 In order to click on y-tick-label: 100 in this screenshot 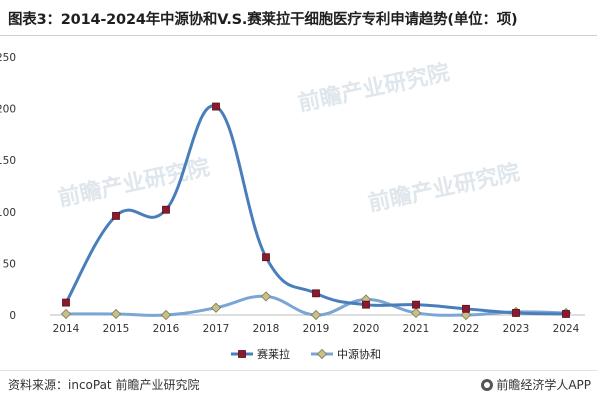, I will do `click(8, 213)`.